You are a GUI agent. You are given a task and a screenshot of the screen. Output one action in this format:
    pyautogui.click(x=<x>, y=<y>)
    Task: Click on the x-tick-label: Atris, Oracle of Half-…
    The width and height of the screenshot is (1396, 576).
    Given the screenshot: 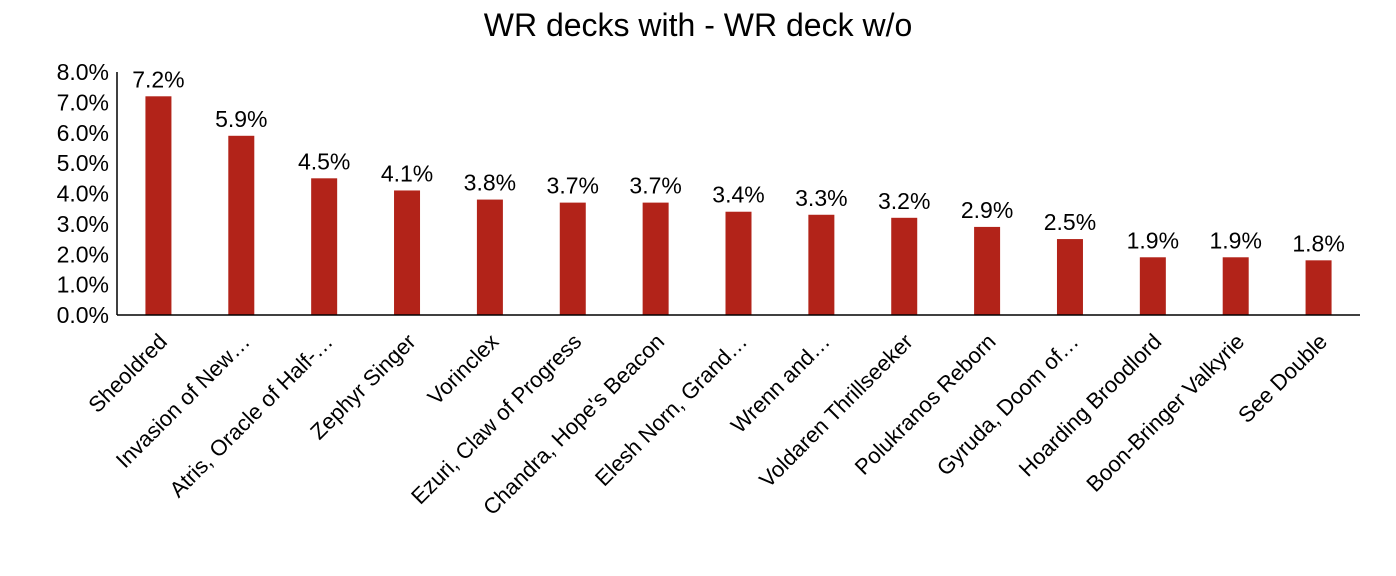 What is the action you would take?
    pyautogui.click(x=250, y=415)
    